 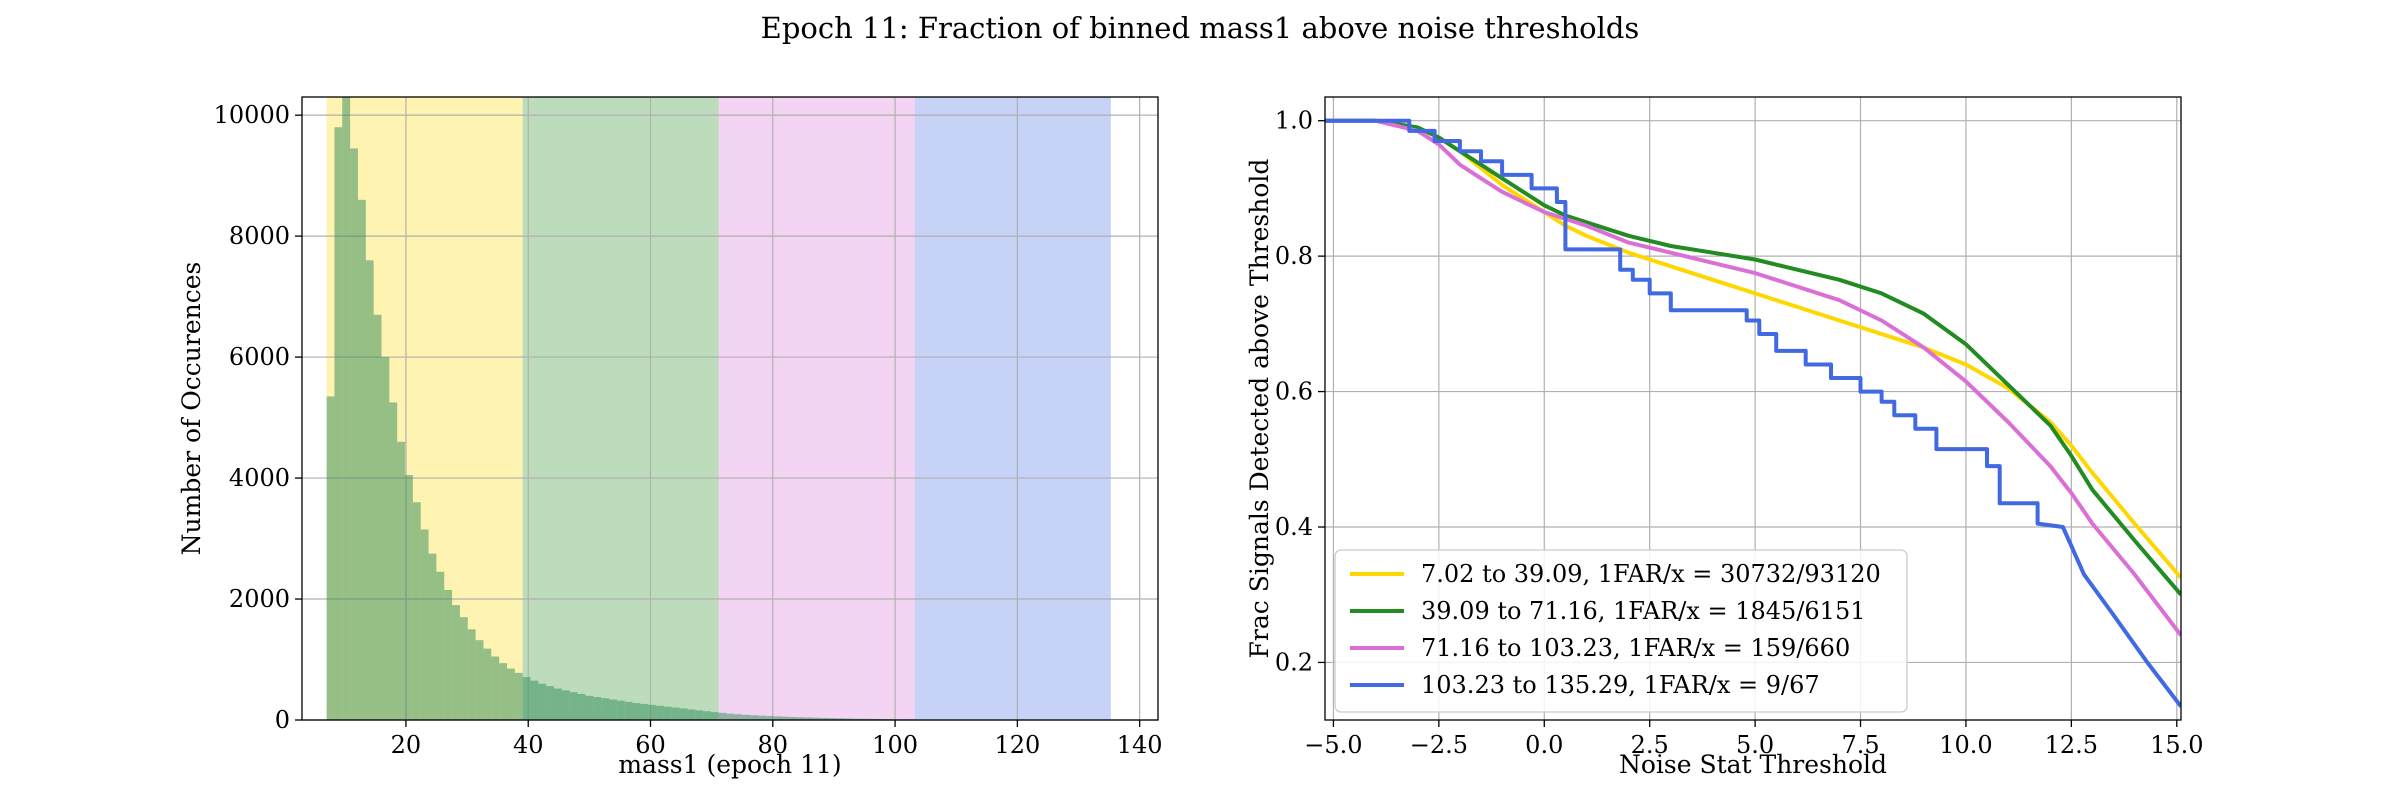 What do you see at coordinates (1643, 611) in the screenshot?
I see `legend-entry-2: 39.09 to 71.16, 1FAR/x = 1845/6151` at bounding box center [1643, 611].